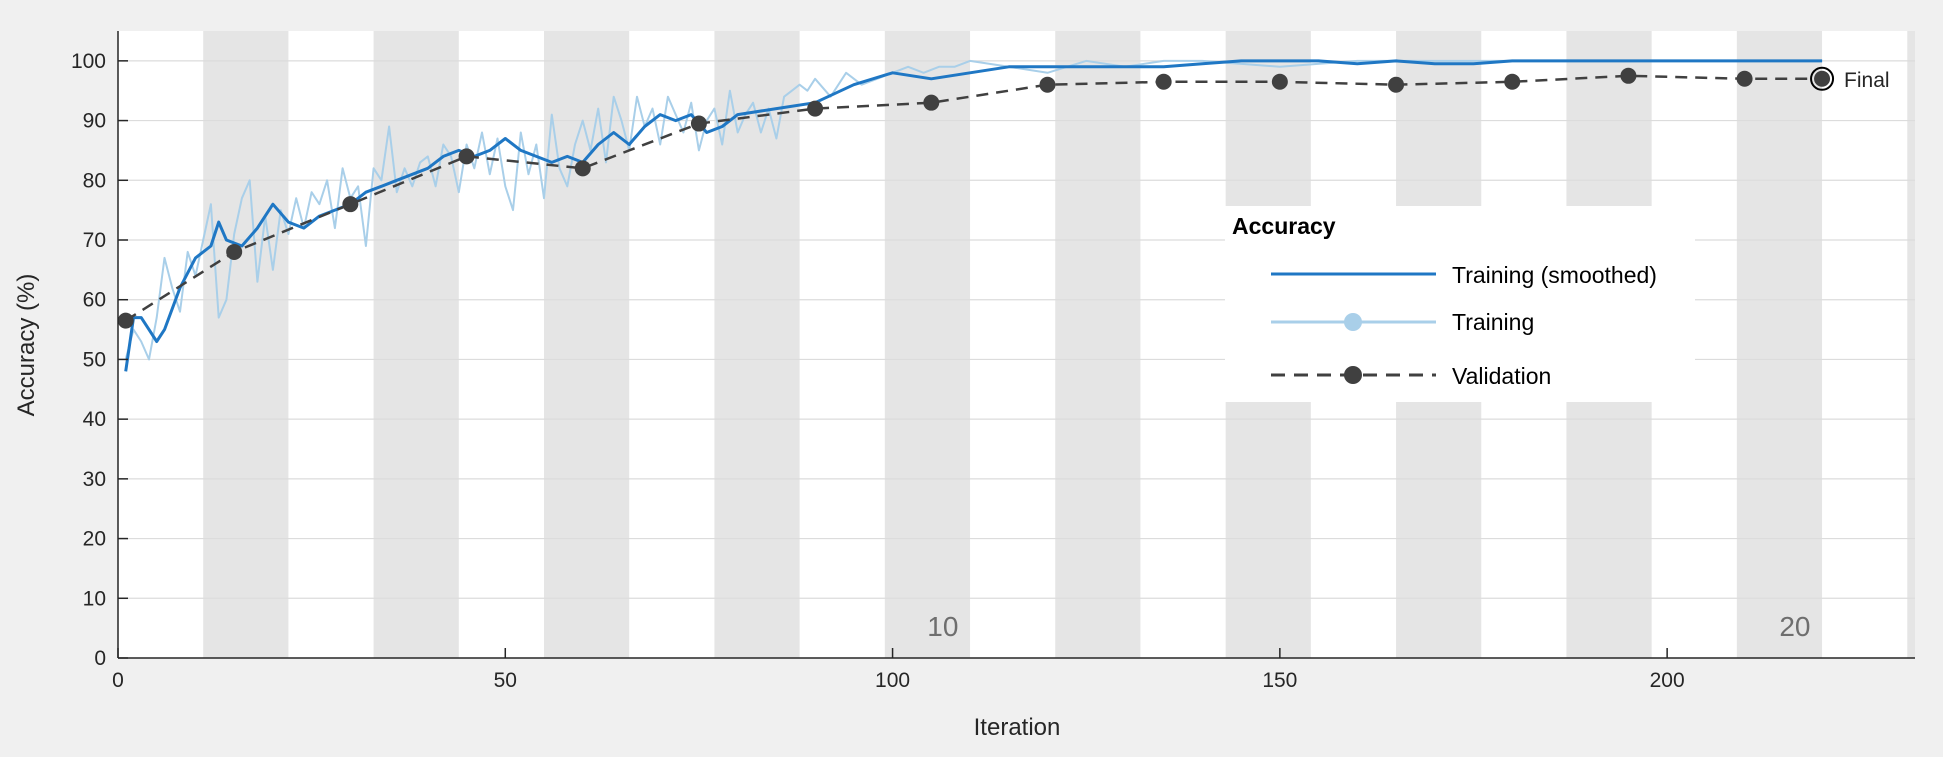  Describe the element at coordinates (1794, 626) in the screenshot. I see `epoch-label: 20` at that location.